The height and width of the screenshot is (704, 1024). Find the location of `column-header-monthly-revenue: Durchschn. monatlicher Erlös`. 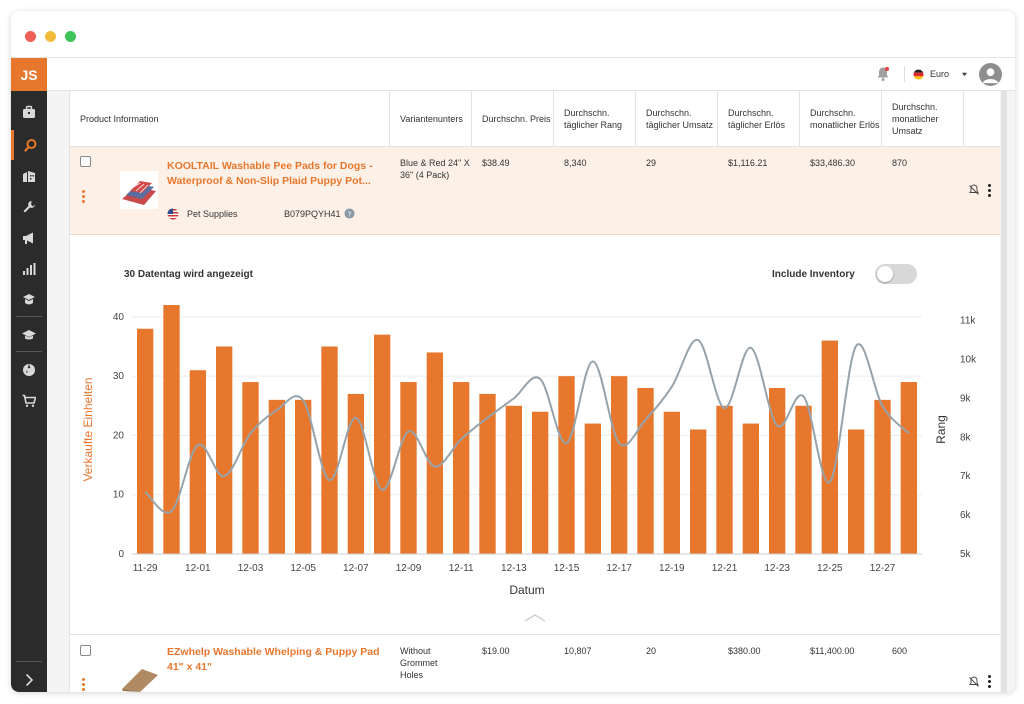

column-header-monthly-revenue: Durchschn. monatlicher Erlös is located at coordinates (841, 119).